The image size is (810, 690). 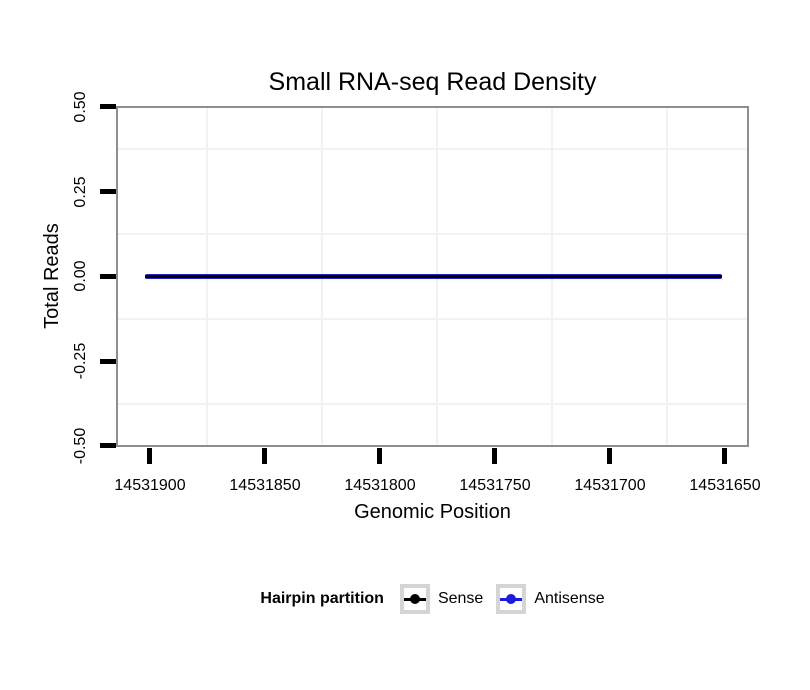 I want to click on legend-item-sense: Sense, so click(x=441, y=599).